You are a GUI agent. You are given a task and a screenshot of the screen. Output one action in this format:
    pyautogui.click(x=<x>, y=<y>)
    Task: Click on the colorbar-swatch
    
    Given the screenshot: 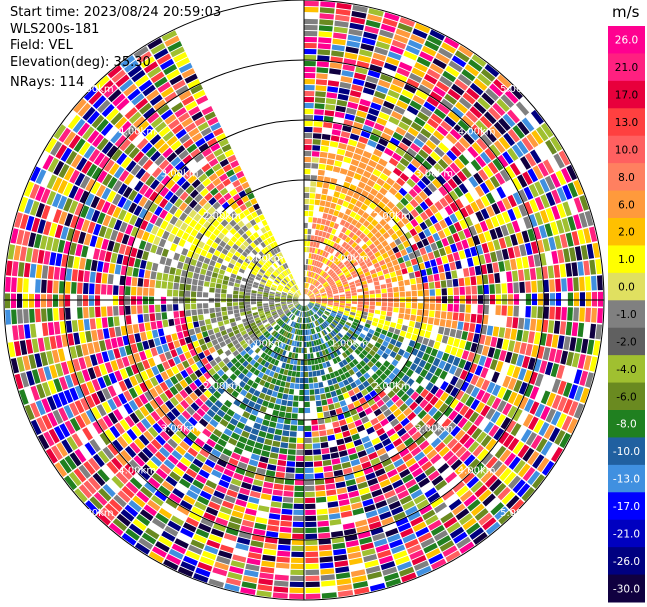 What is the action you would take?
    pyautogui.click(x=626, y=451)
    